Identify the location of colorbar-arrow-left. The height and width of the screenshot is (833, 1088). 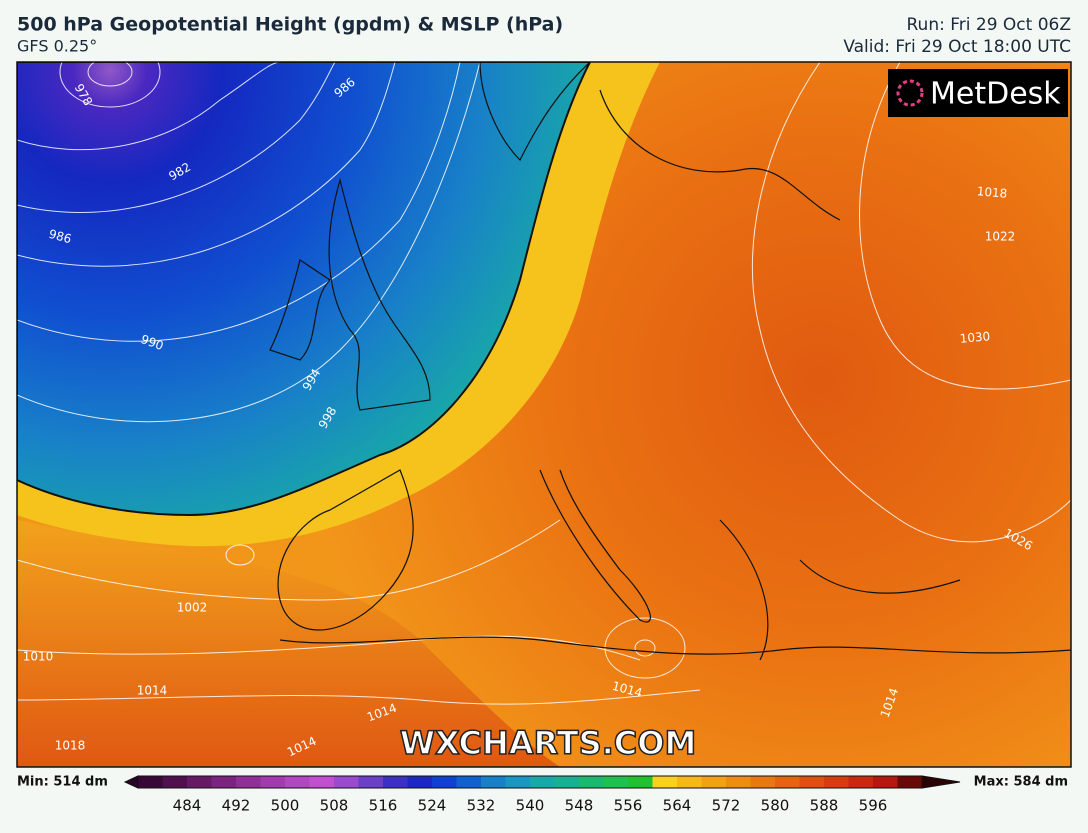
(131, 782).